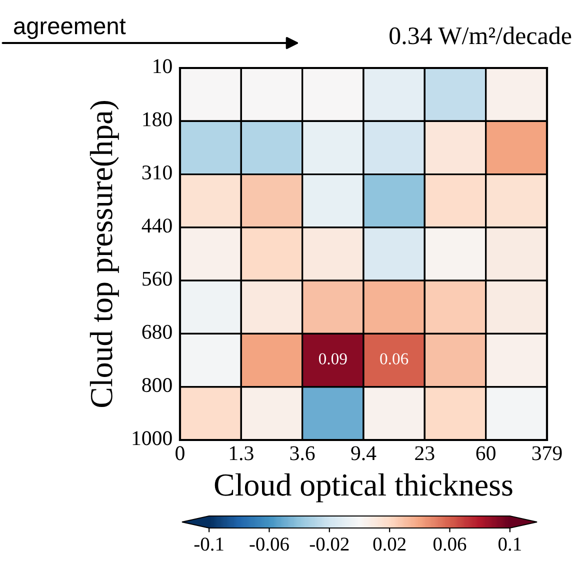 Image resolution: width=580 pixels, height=573 pixels. What do you see at coordinates (104, 254) in the screenshot?
I see `y-axis-title: Cloud top pressure(hpa)` at bounding box center [104, 254].